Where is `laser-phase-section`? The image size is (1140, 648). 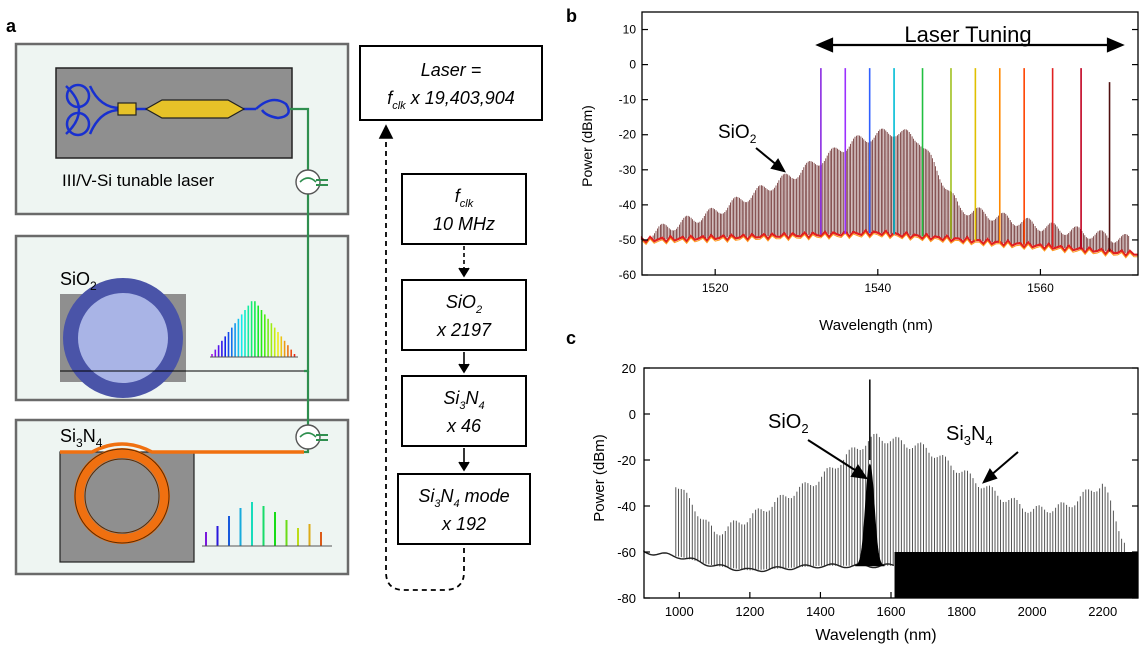 laser-phase-section is located at coordinates (127, 109).